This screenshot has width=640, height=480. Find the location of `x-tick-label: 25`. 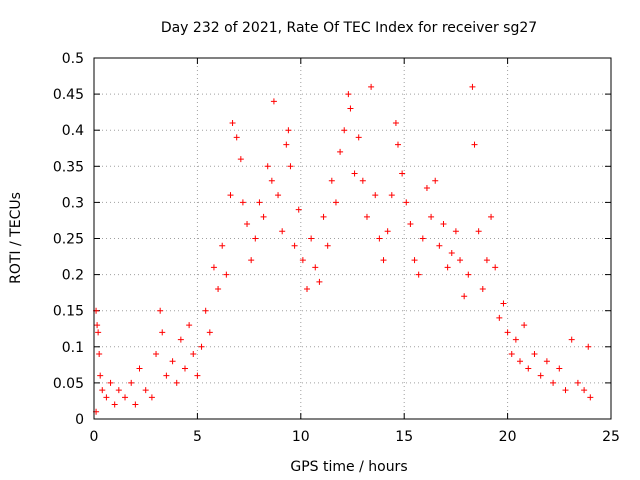

x-tick-label: 25 is located at coordinates (611, 437).